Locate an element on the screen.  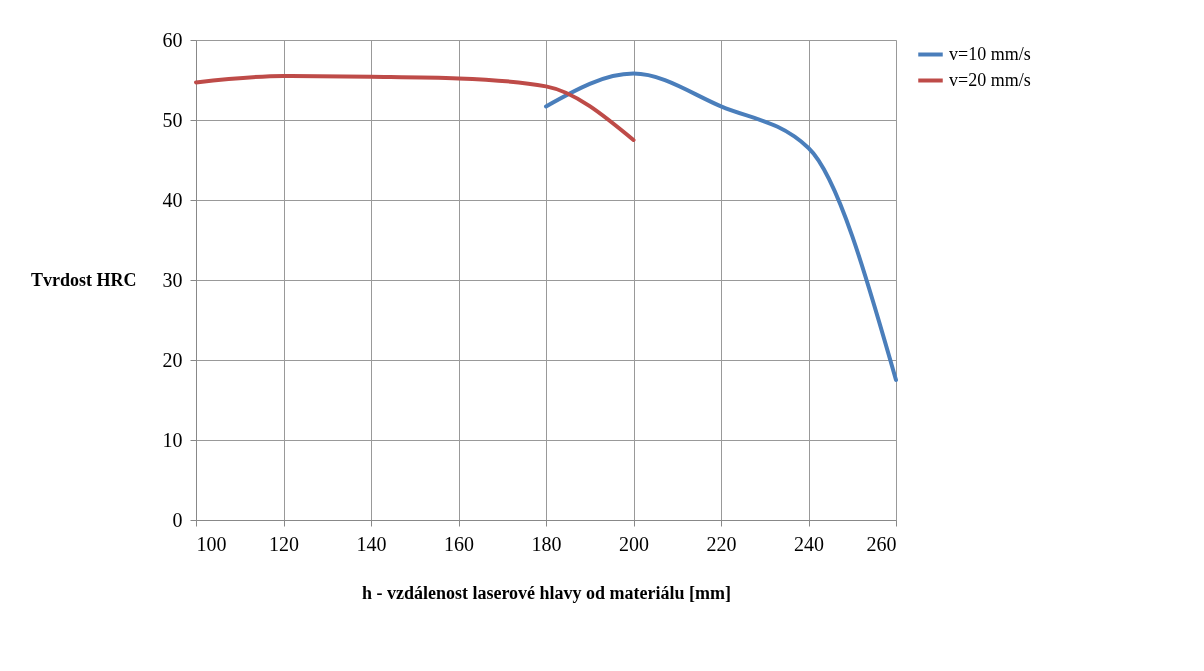
x-tick-label: 180 is located at coordinates (546, 543).